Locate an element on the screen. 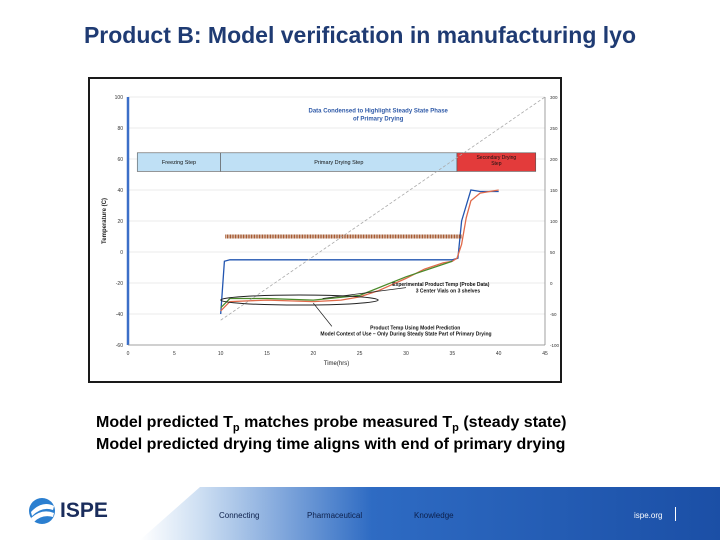 The image size is (720, 540). x-tick-label: 0 is located at coordinates (128, 354).